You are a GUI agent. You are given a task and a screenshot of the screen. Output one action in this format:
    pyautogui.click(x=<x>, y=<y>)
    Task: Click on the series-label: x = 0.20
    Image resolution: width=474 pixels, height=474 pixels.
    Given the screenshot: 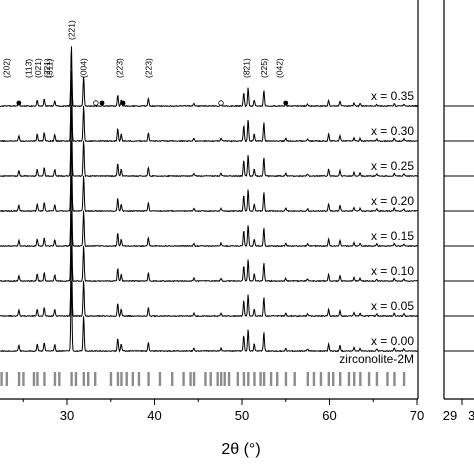 What is the action you would take?
    pyautogui.click(x=392, y=201)
    